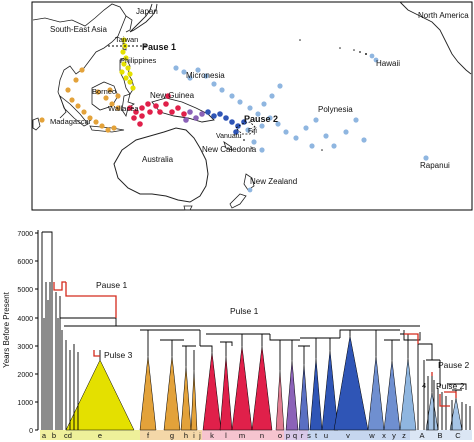  Describe the element at coordinates (59, 286) in the screenshot. I see `pause1-branch` at that location.